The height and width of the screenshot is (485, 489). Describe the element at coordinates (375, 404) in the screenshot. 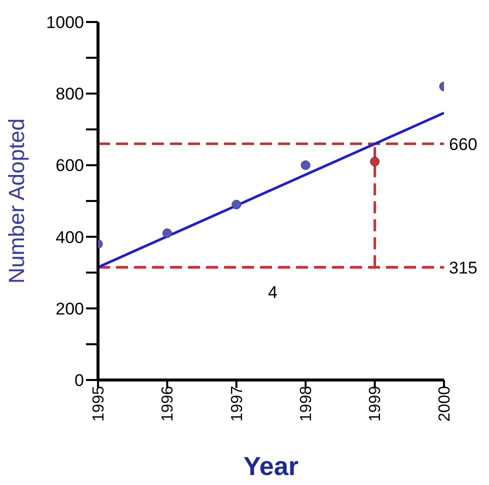

I see `x-tick-label: 1999` at that location.